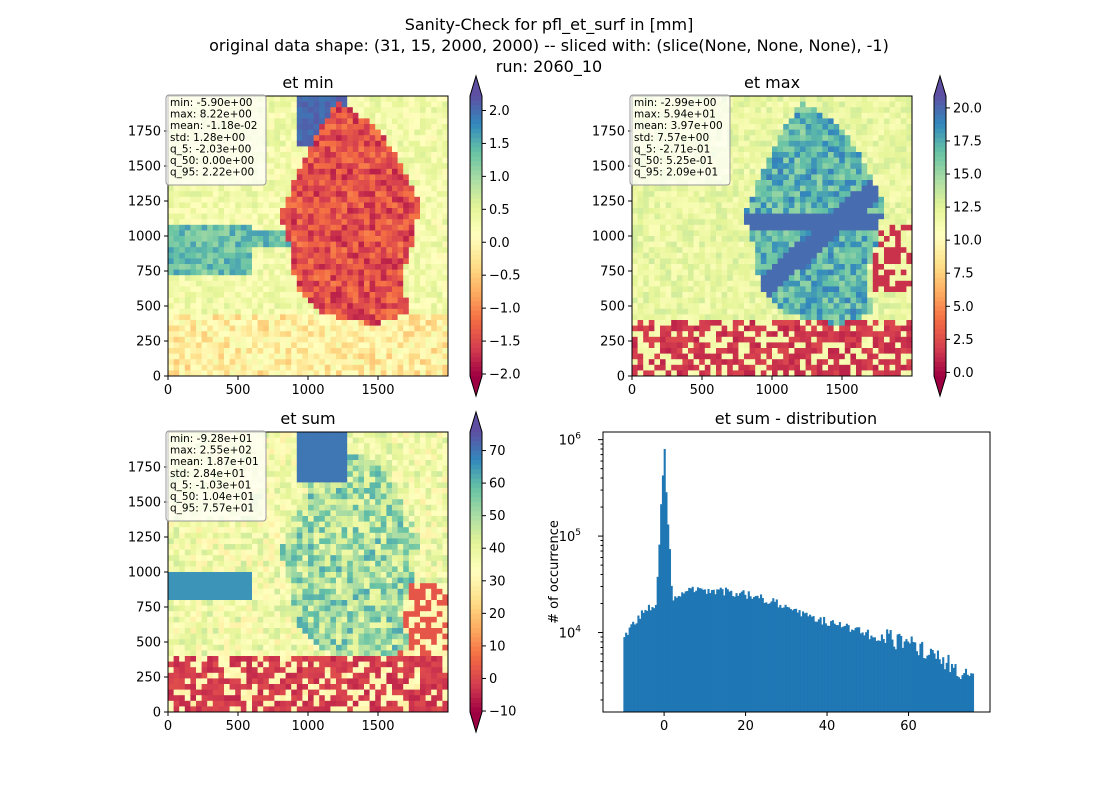 The width and height of the screenshot is (1100, 800). What do you see at coordinates (671, 138) in the screenshot?
I see `stats-line: std: 7.57e+00` at bounding box center [671, 138].